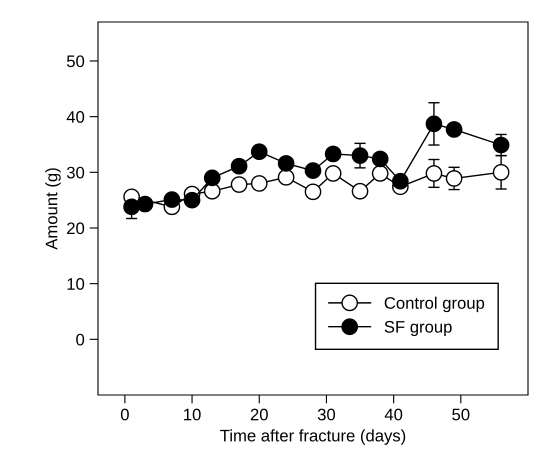 Image resolution: width=538 pixels, height=471 pixels. What do you see at coordinates (75, 117) in the screenshot?
I see `y-tick-label: 40` at bounding box center [75, 117].